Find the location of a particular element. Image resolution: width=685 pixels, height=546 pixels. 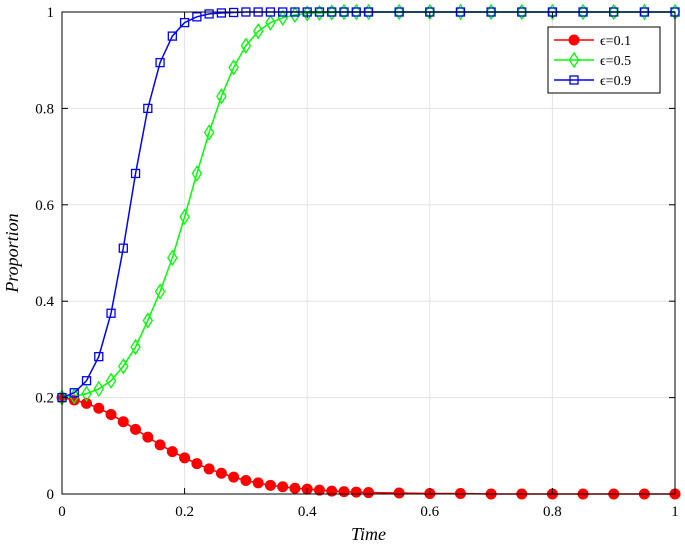

y-tick-label: 0.8 is located at coordinates (44, 109).